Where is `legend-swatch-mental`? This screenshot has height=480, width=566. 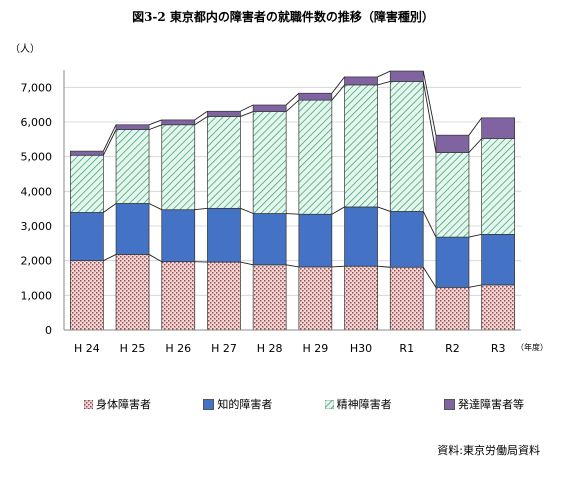 legend-swatch-mental is located at coordinates (329, 404).